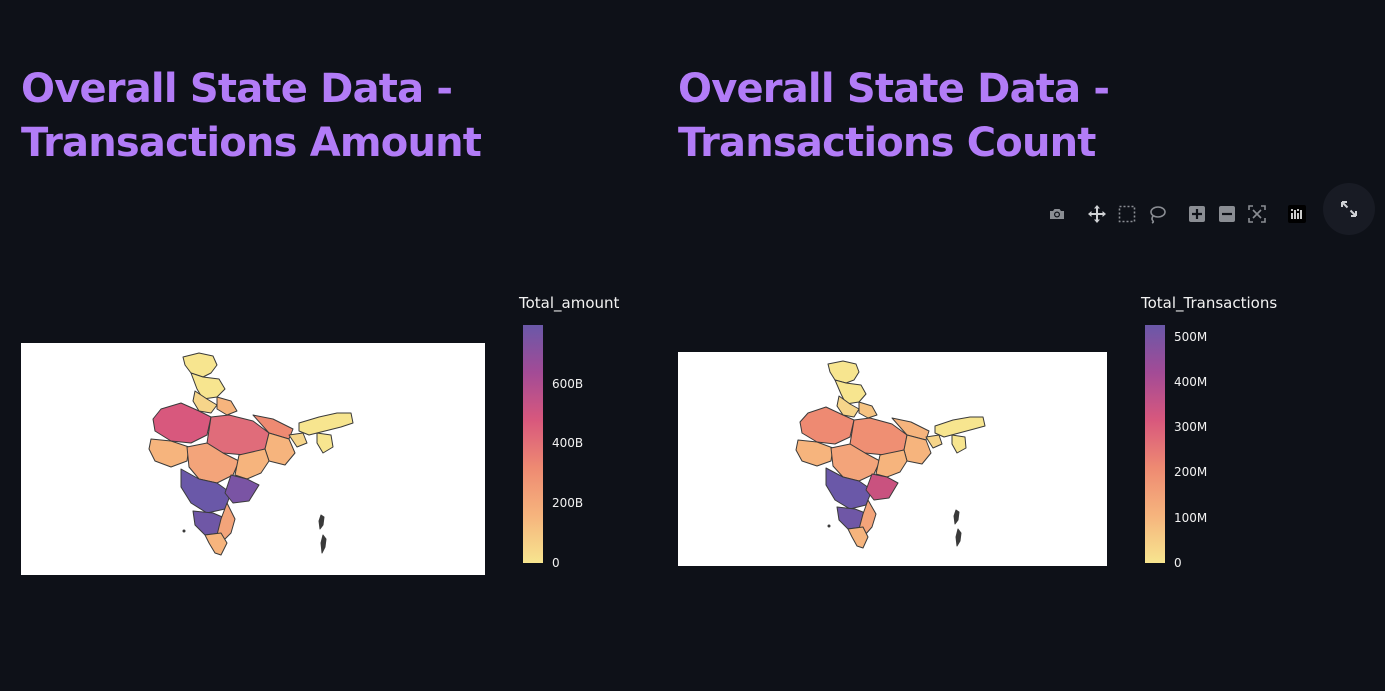  I want to click on colorbar-title-transactions: Total_Transactions, so click(1209, 303).